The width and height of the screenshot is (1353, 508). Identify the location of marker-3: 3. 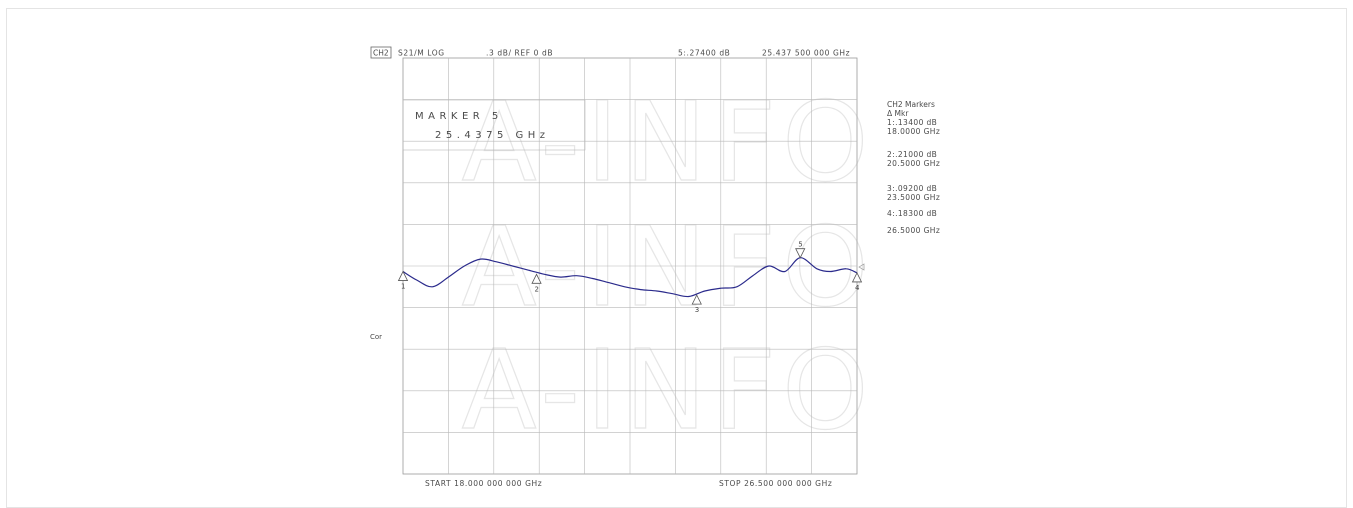
(696, 304).